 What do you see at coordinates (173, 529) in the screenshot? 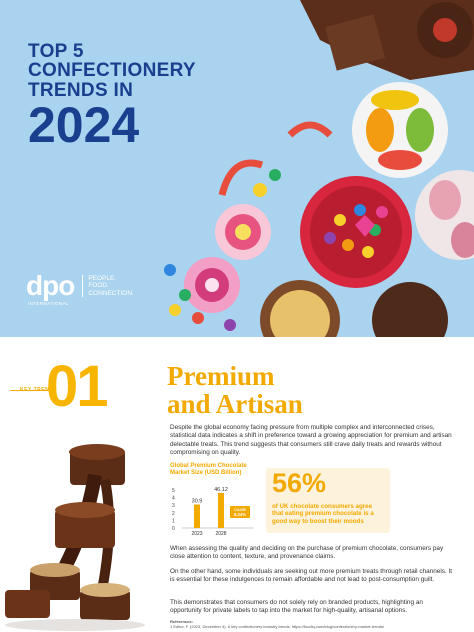
I see `y-tick-label: 0` at bounding box center [173, 529].